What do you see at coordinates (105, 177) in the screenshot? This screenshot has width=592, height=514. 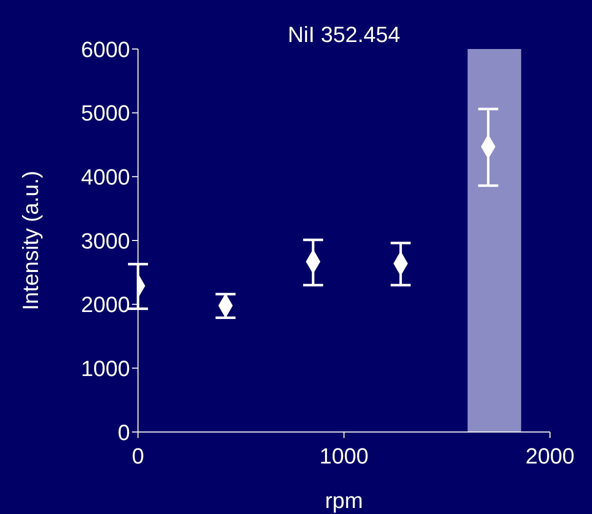 I see `y-tick-label: 4000` at bounding box center [105, 177].